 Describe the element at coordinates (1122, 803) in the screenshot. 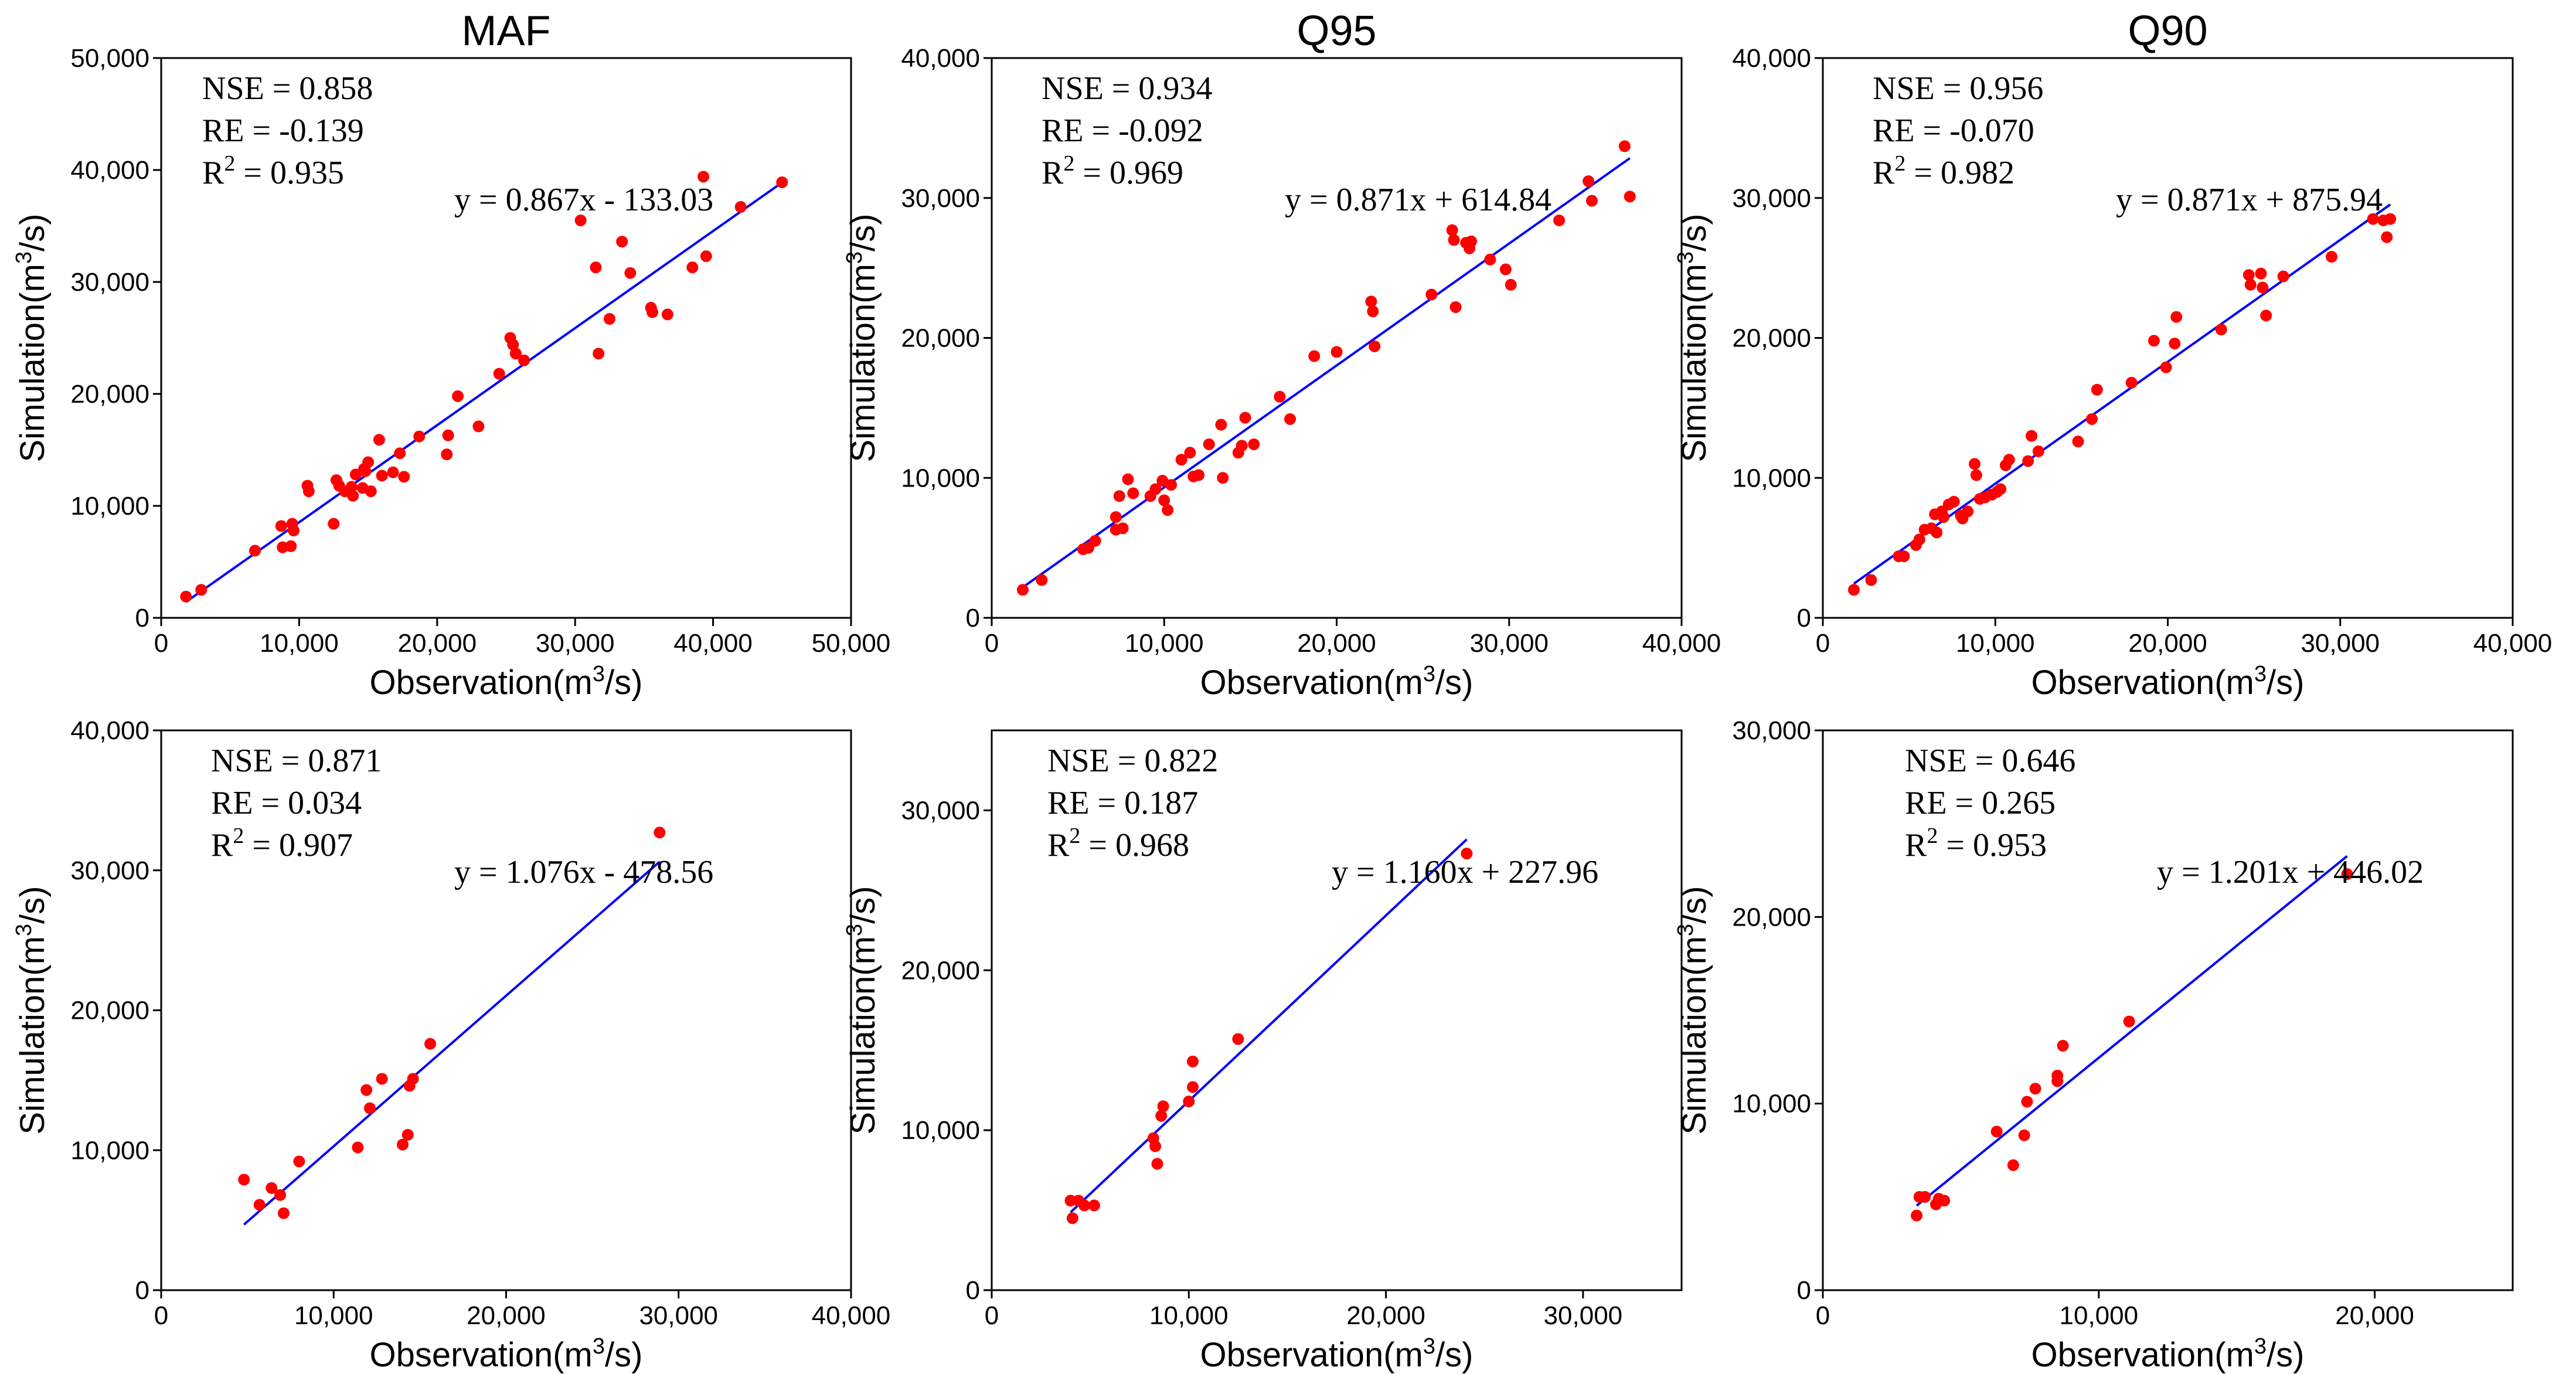

I see `stat-re: RE = 0.187` at that location.